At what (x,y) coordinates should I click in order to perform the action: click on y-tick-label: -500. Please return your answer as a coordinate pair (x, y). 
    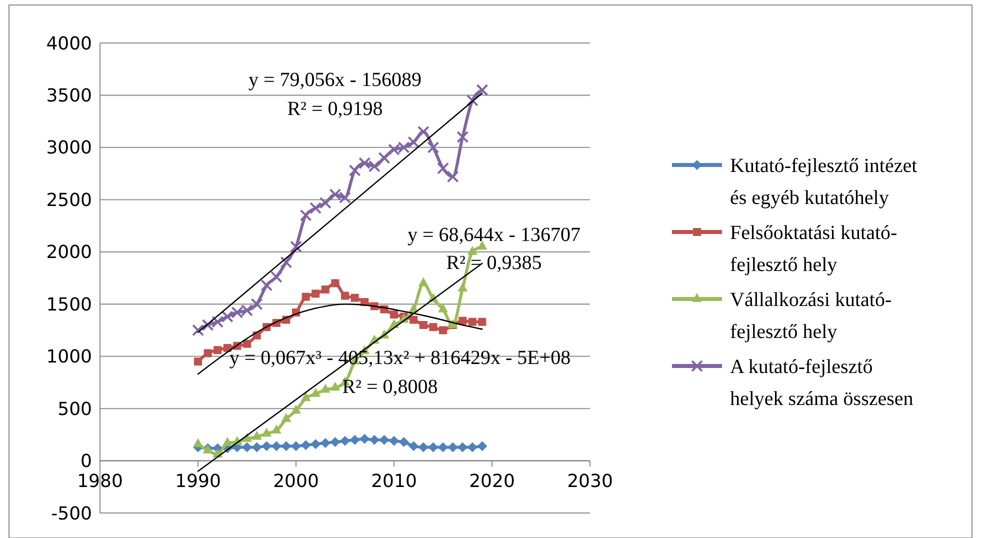
    Looking at the image, I should click on (71, 513).